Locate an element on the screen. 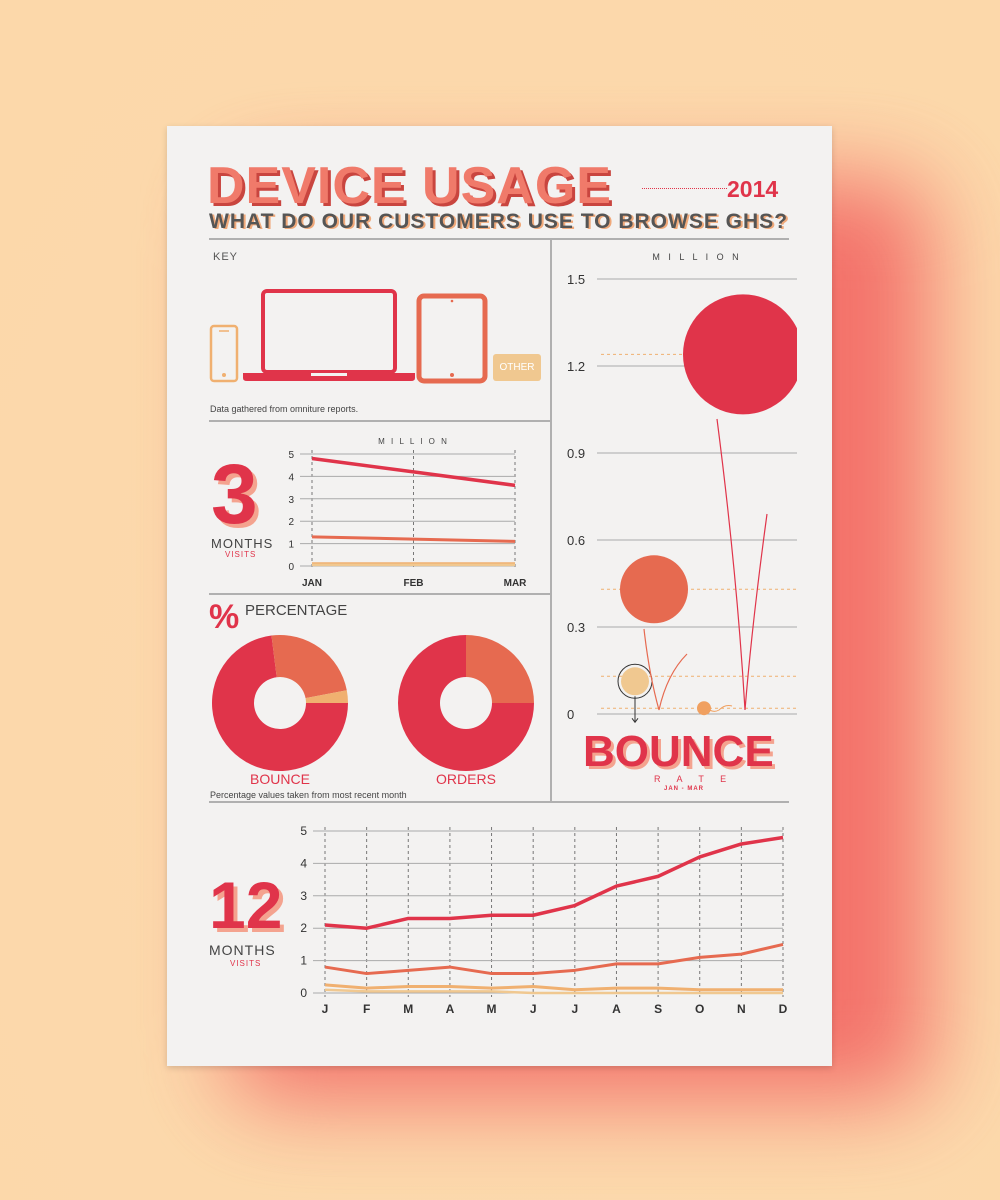 This screenshot has height=1200, width=1000. phone-icon is located at coordinates (224, 353).